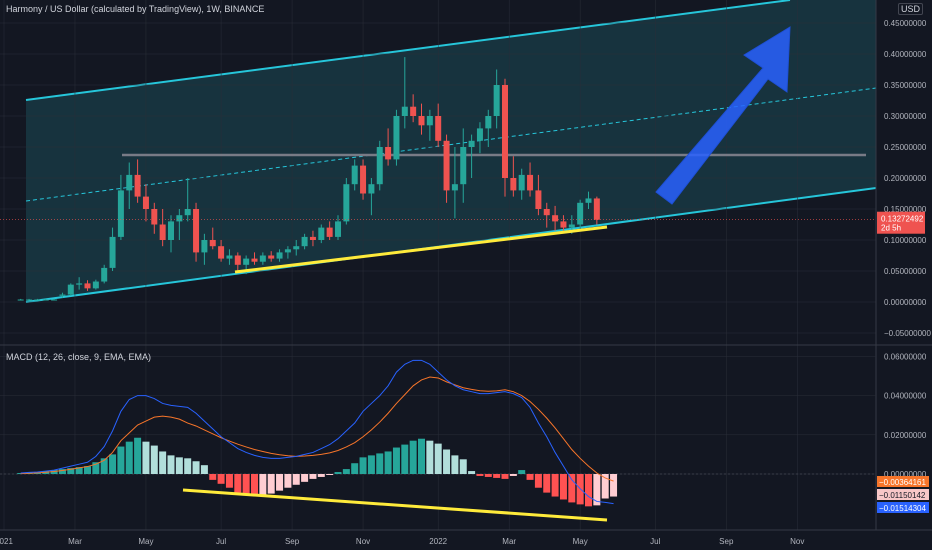  What do you see at coordinates (905, 147) in the screenshot?
I see `price-tick-label: 0.25000000` at bounding box center [905, 147].